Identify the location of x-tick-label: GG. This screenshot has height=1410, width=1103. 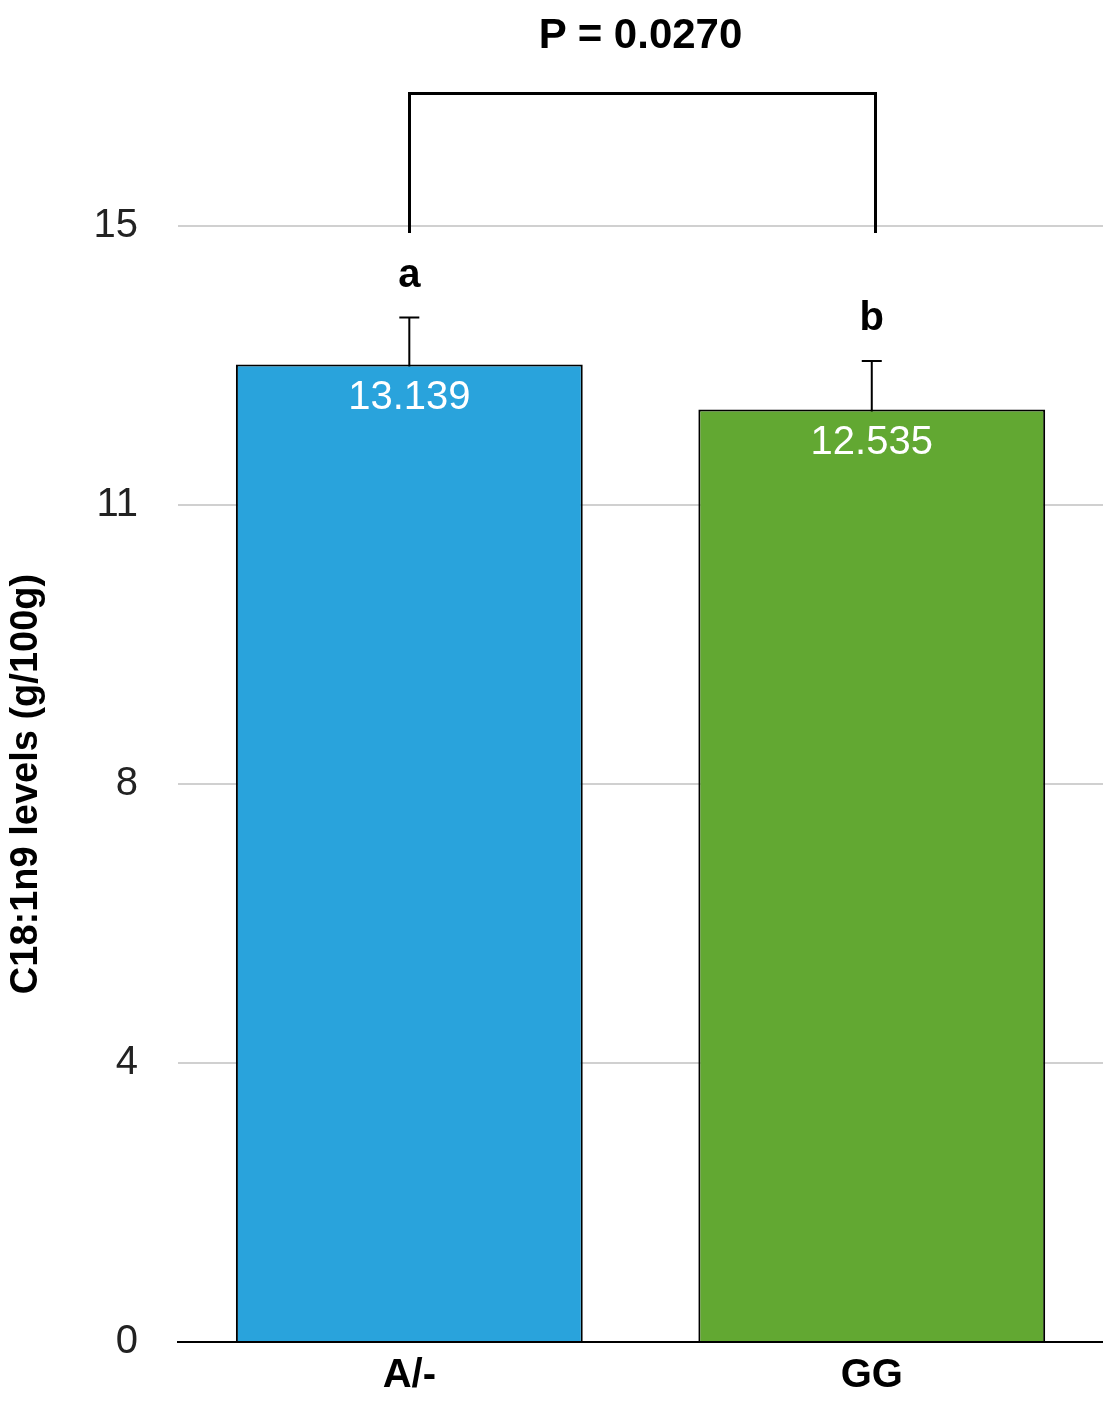
(871, 1373).